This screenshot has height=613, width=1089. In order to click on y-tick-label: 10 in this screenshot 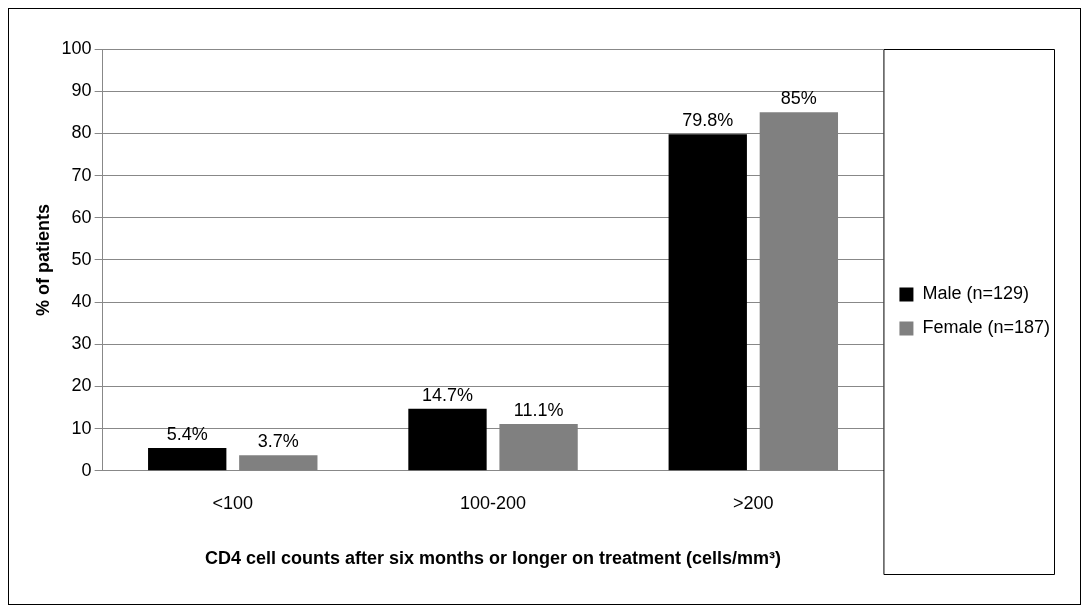, I will do `click(81, 427)`.